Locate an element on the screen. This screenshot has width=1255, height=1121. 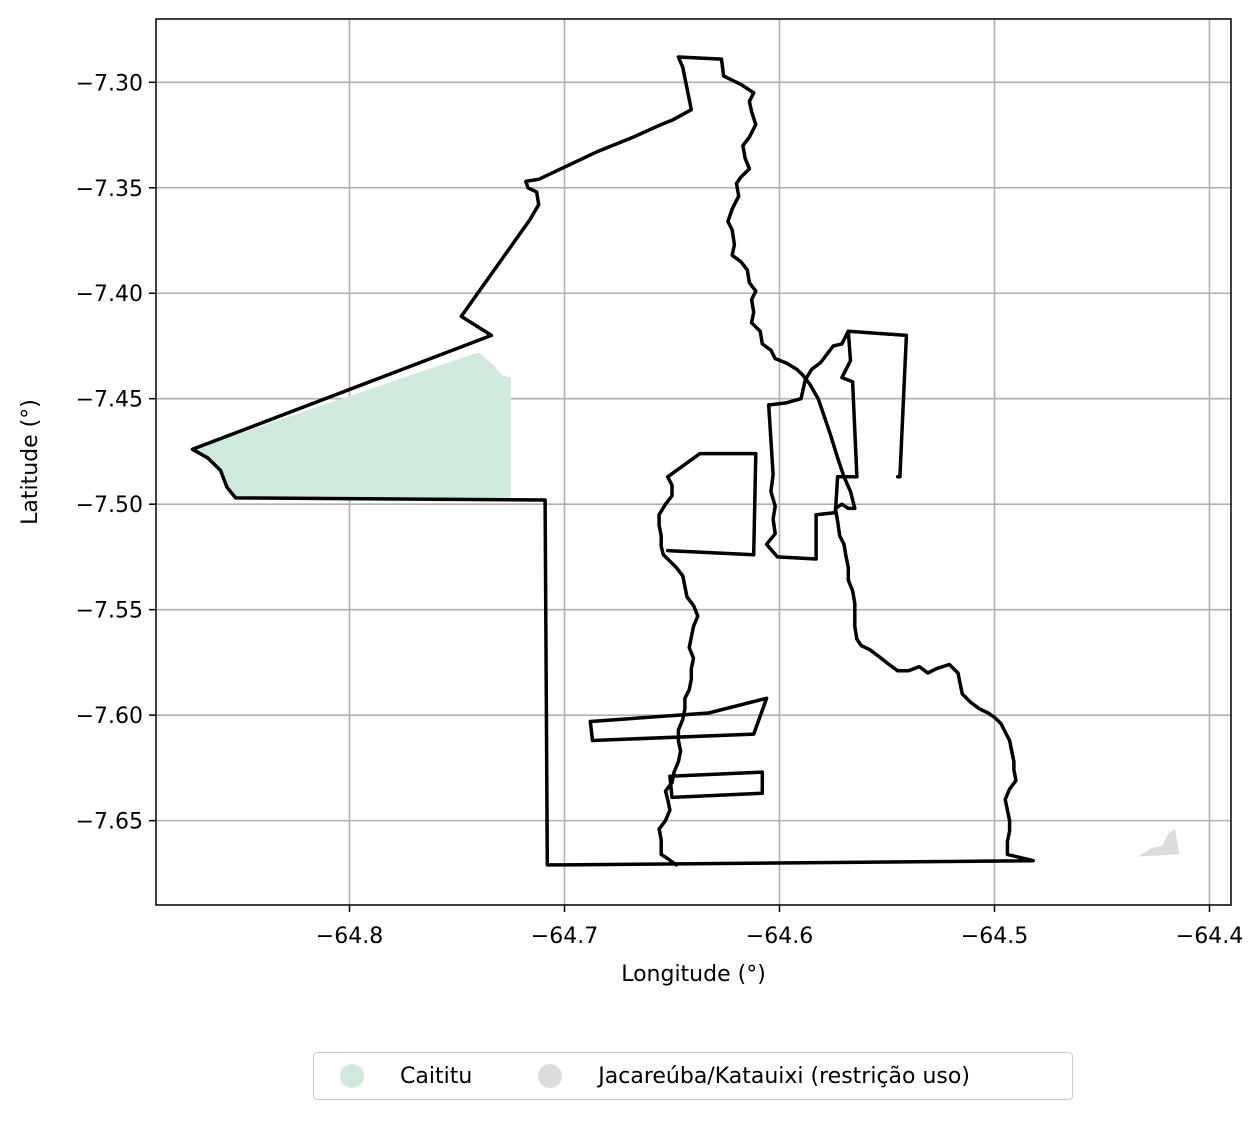
legend-swatch-jacareuba is located at coordinates (550, 1076).